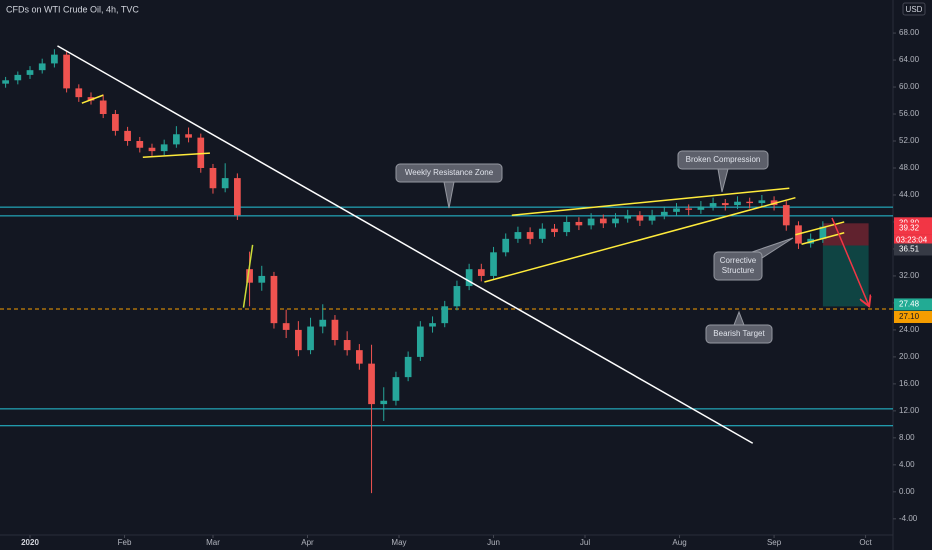  Describe the element at coordinates (125, 542) in the screenshot. I see `x-tick-label: Feb` at that location.